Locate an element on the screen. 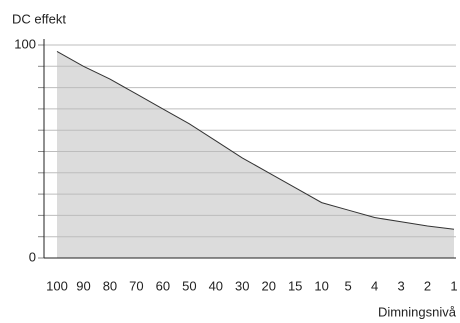 This screenshot has width=460, height=323. x-tick-label: 90 is located at coordinates (83, 285).